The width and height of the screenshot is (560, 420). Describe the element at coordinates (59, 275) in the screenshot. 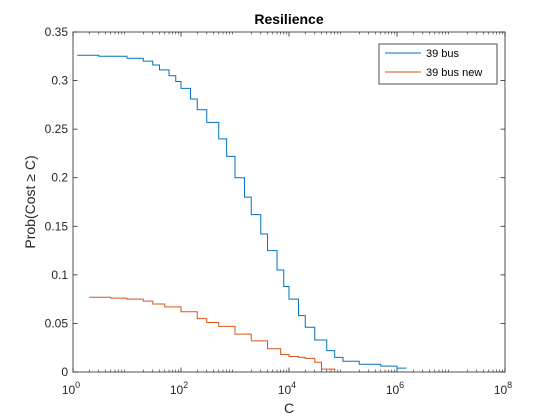

I see `y-tick-label: 0.1` at that location.